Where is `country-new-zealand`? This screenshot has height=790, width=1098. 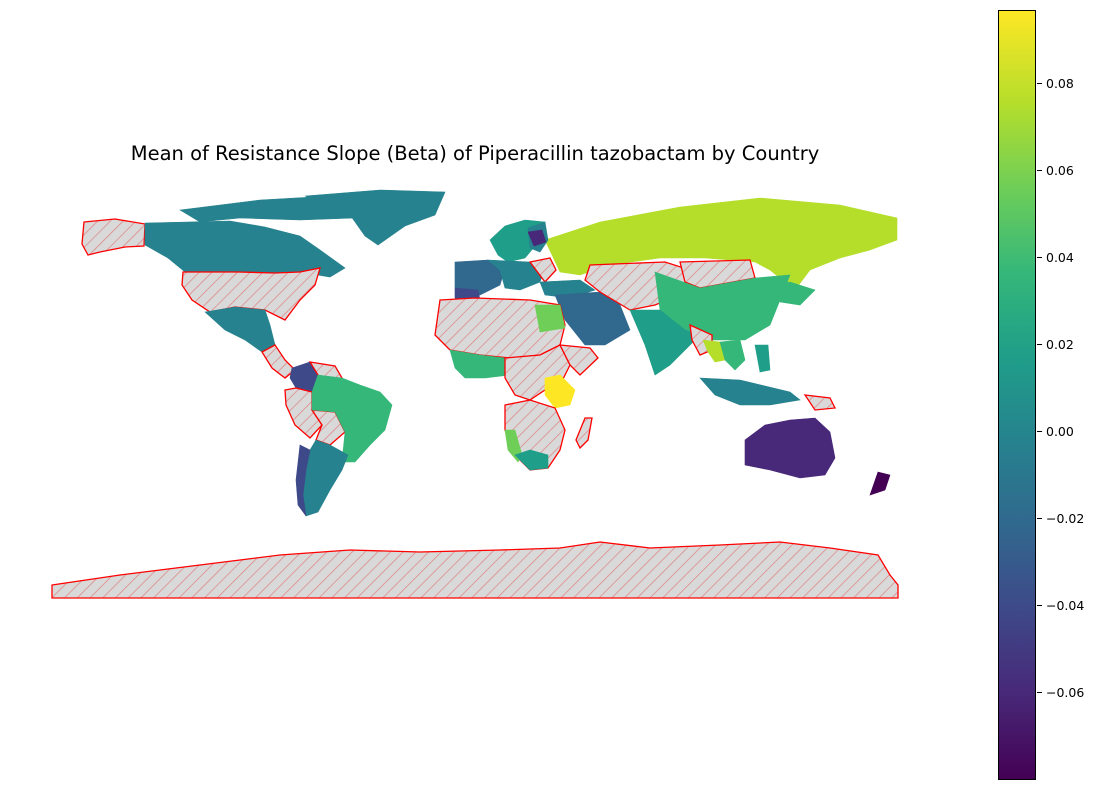
country-new-zealand is located at coordinates (880, 483).